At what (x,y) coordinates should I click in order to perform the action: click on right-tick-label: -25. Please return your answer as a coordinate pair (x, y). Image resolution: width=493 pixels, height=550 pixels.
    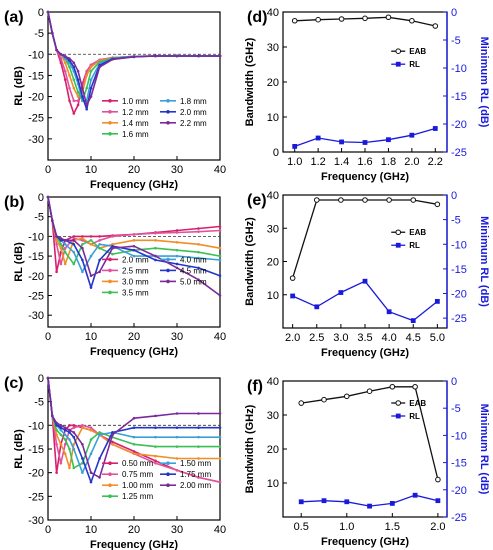
    Looking at the image, I should click on (459, 153).